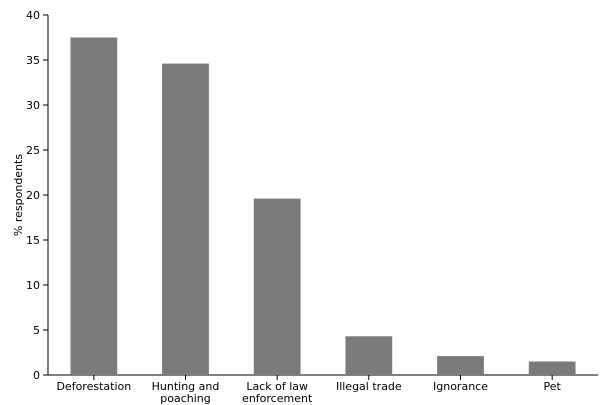 The image size is (616, 405). Describe the element at coordinates (277, 392) in the screenshot. I see `x-tick-label: Lack of law enforcement` at that location.